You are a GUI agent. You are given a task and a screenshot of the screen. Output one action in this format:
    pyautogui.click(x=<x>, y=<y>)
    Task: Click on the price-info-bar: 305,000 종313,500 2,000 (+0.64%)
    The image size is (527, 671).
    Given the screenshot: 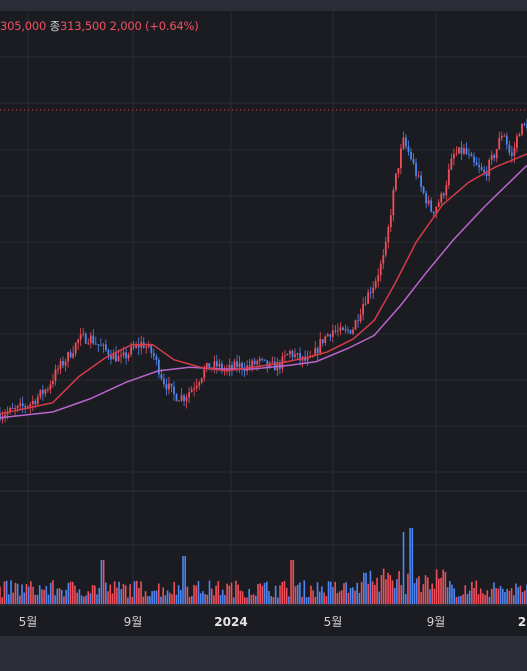 What is the action you would take?
    pyautogui.click(x=99, y=26)
    